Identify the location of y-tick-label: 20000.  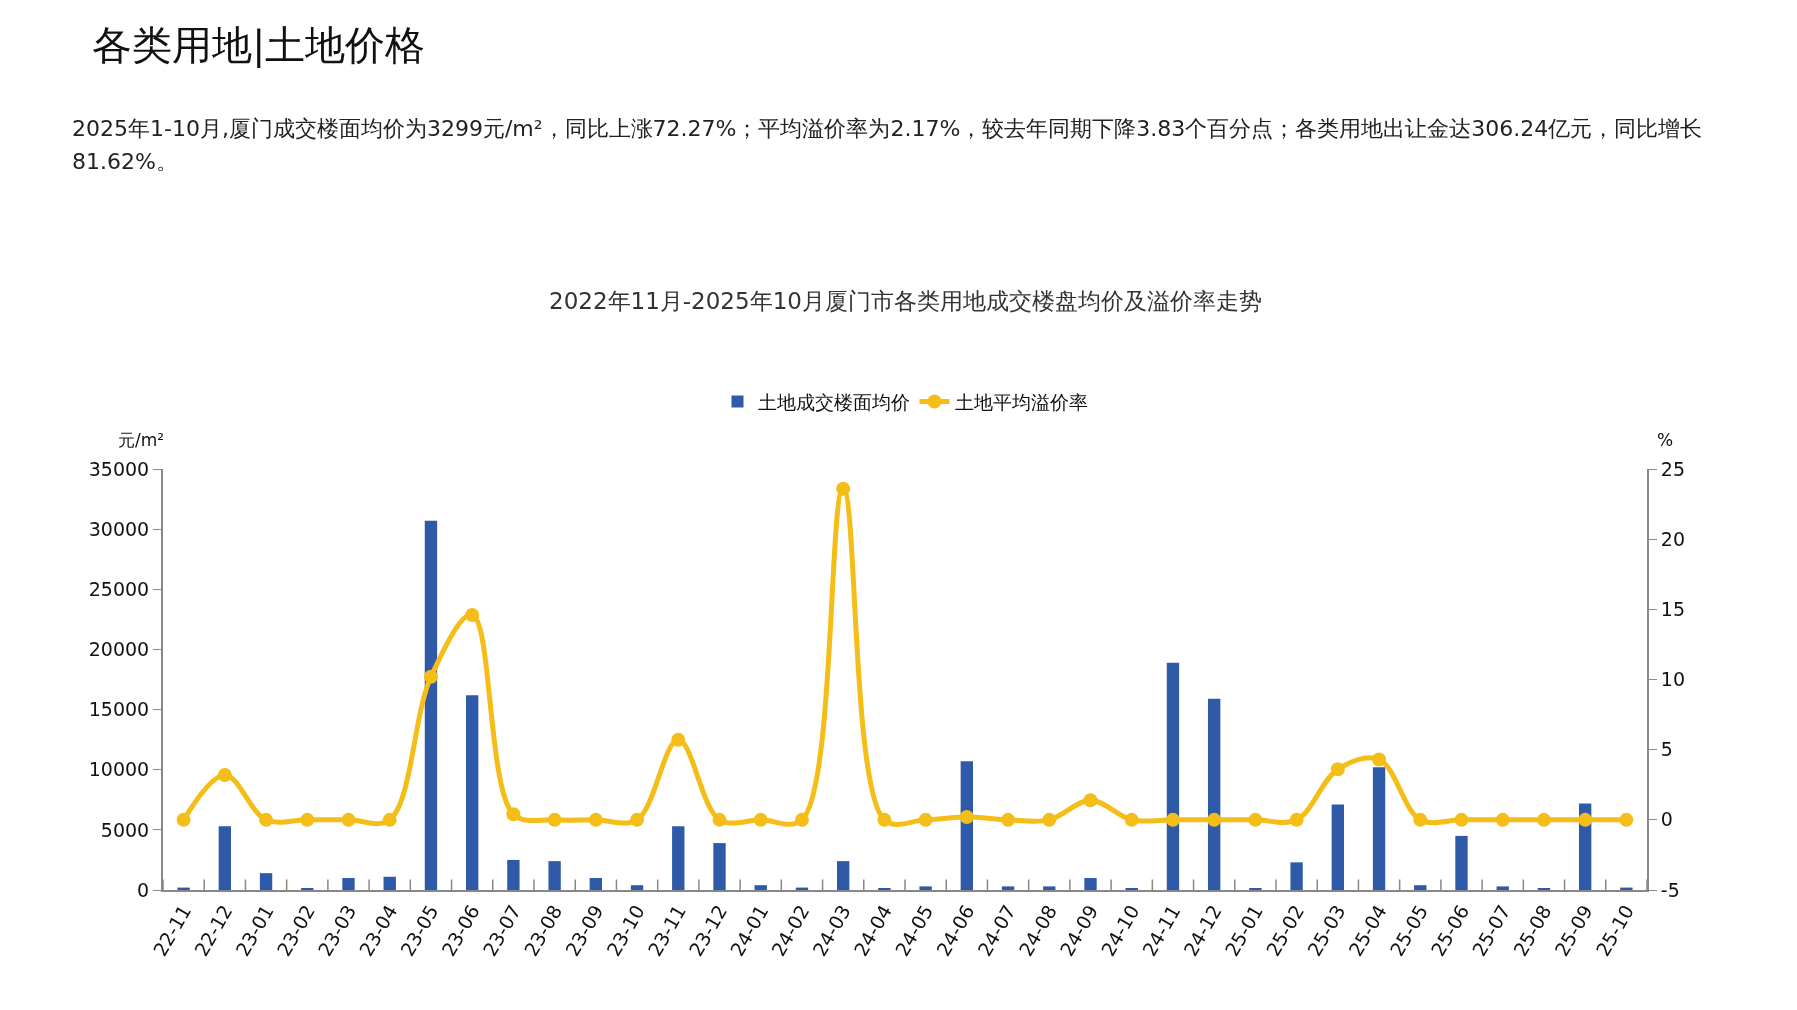
(119, 649).